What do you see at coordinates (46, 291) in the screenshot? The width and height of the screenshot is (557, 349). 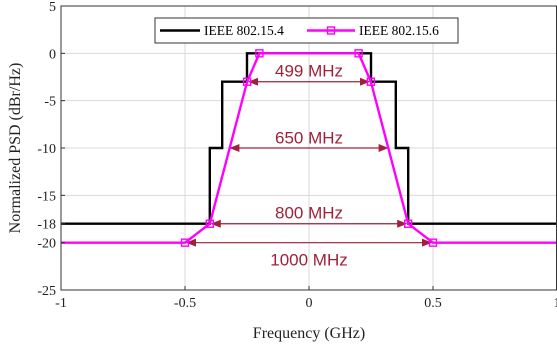 I see `y-tick-label: -25` at bounding box center [46, 291].